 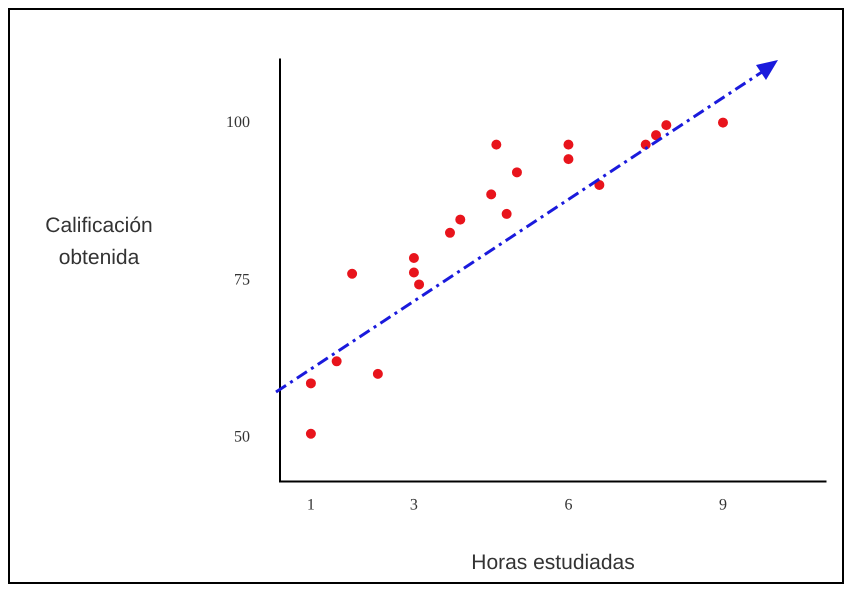 What do you see at coordinates (310, 505) in the screenshot?
I see `x-tick-label: 1` at bounding box center [310, 505].